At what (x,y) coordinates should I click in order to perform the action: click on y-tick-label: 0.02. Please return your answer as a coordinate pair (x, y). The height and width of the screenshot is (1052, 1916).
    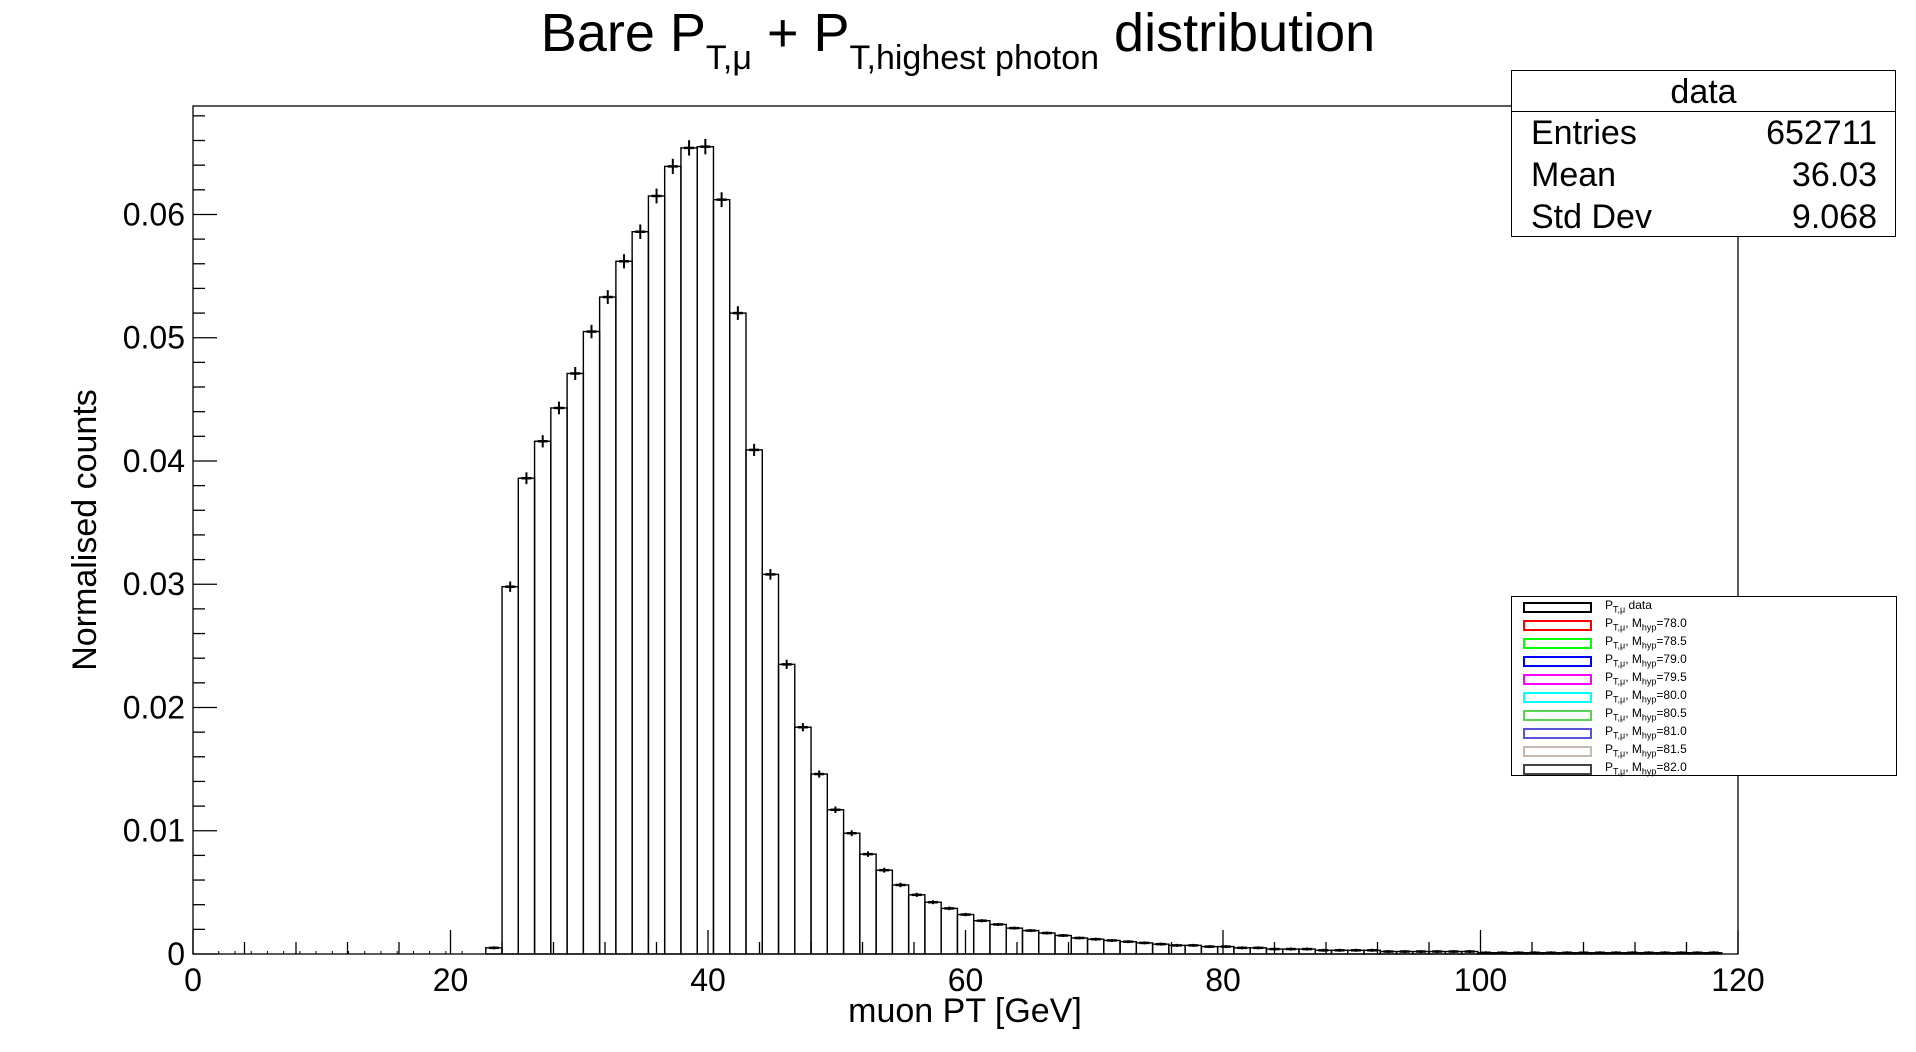
    Looking at the image, I should click on (154, 707).